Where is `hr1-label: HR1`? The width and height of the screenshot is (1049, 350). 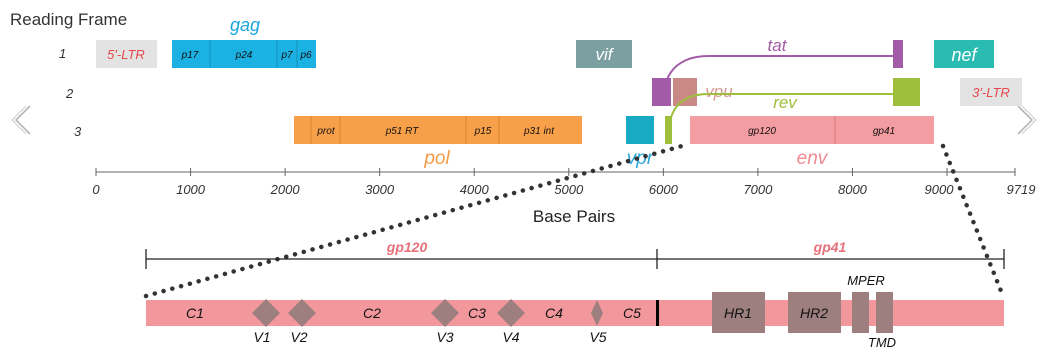
hr1-label: HR1 is located at coordinates (738, 313).